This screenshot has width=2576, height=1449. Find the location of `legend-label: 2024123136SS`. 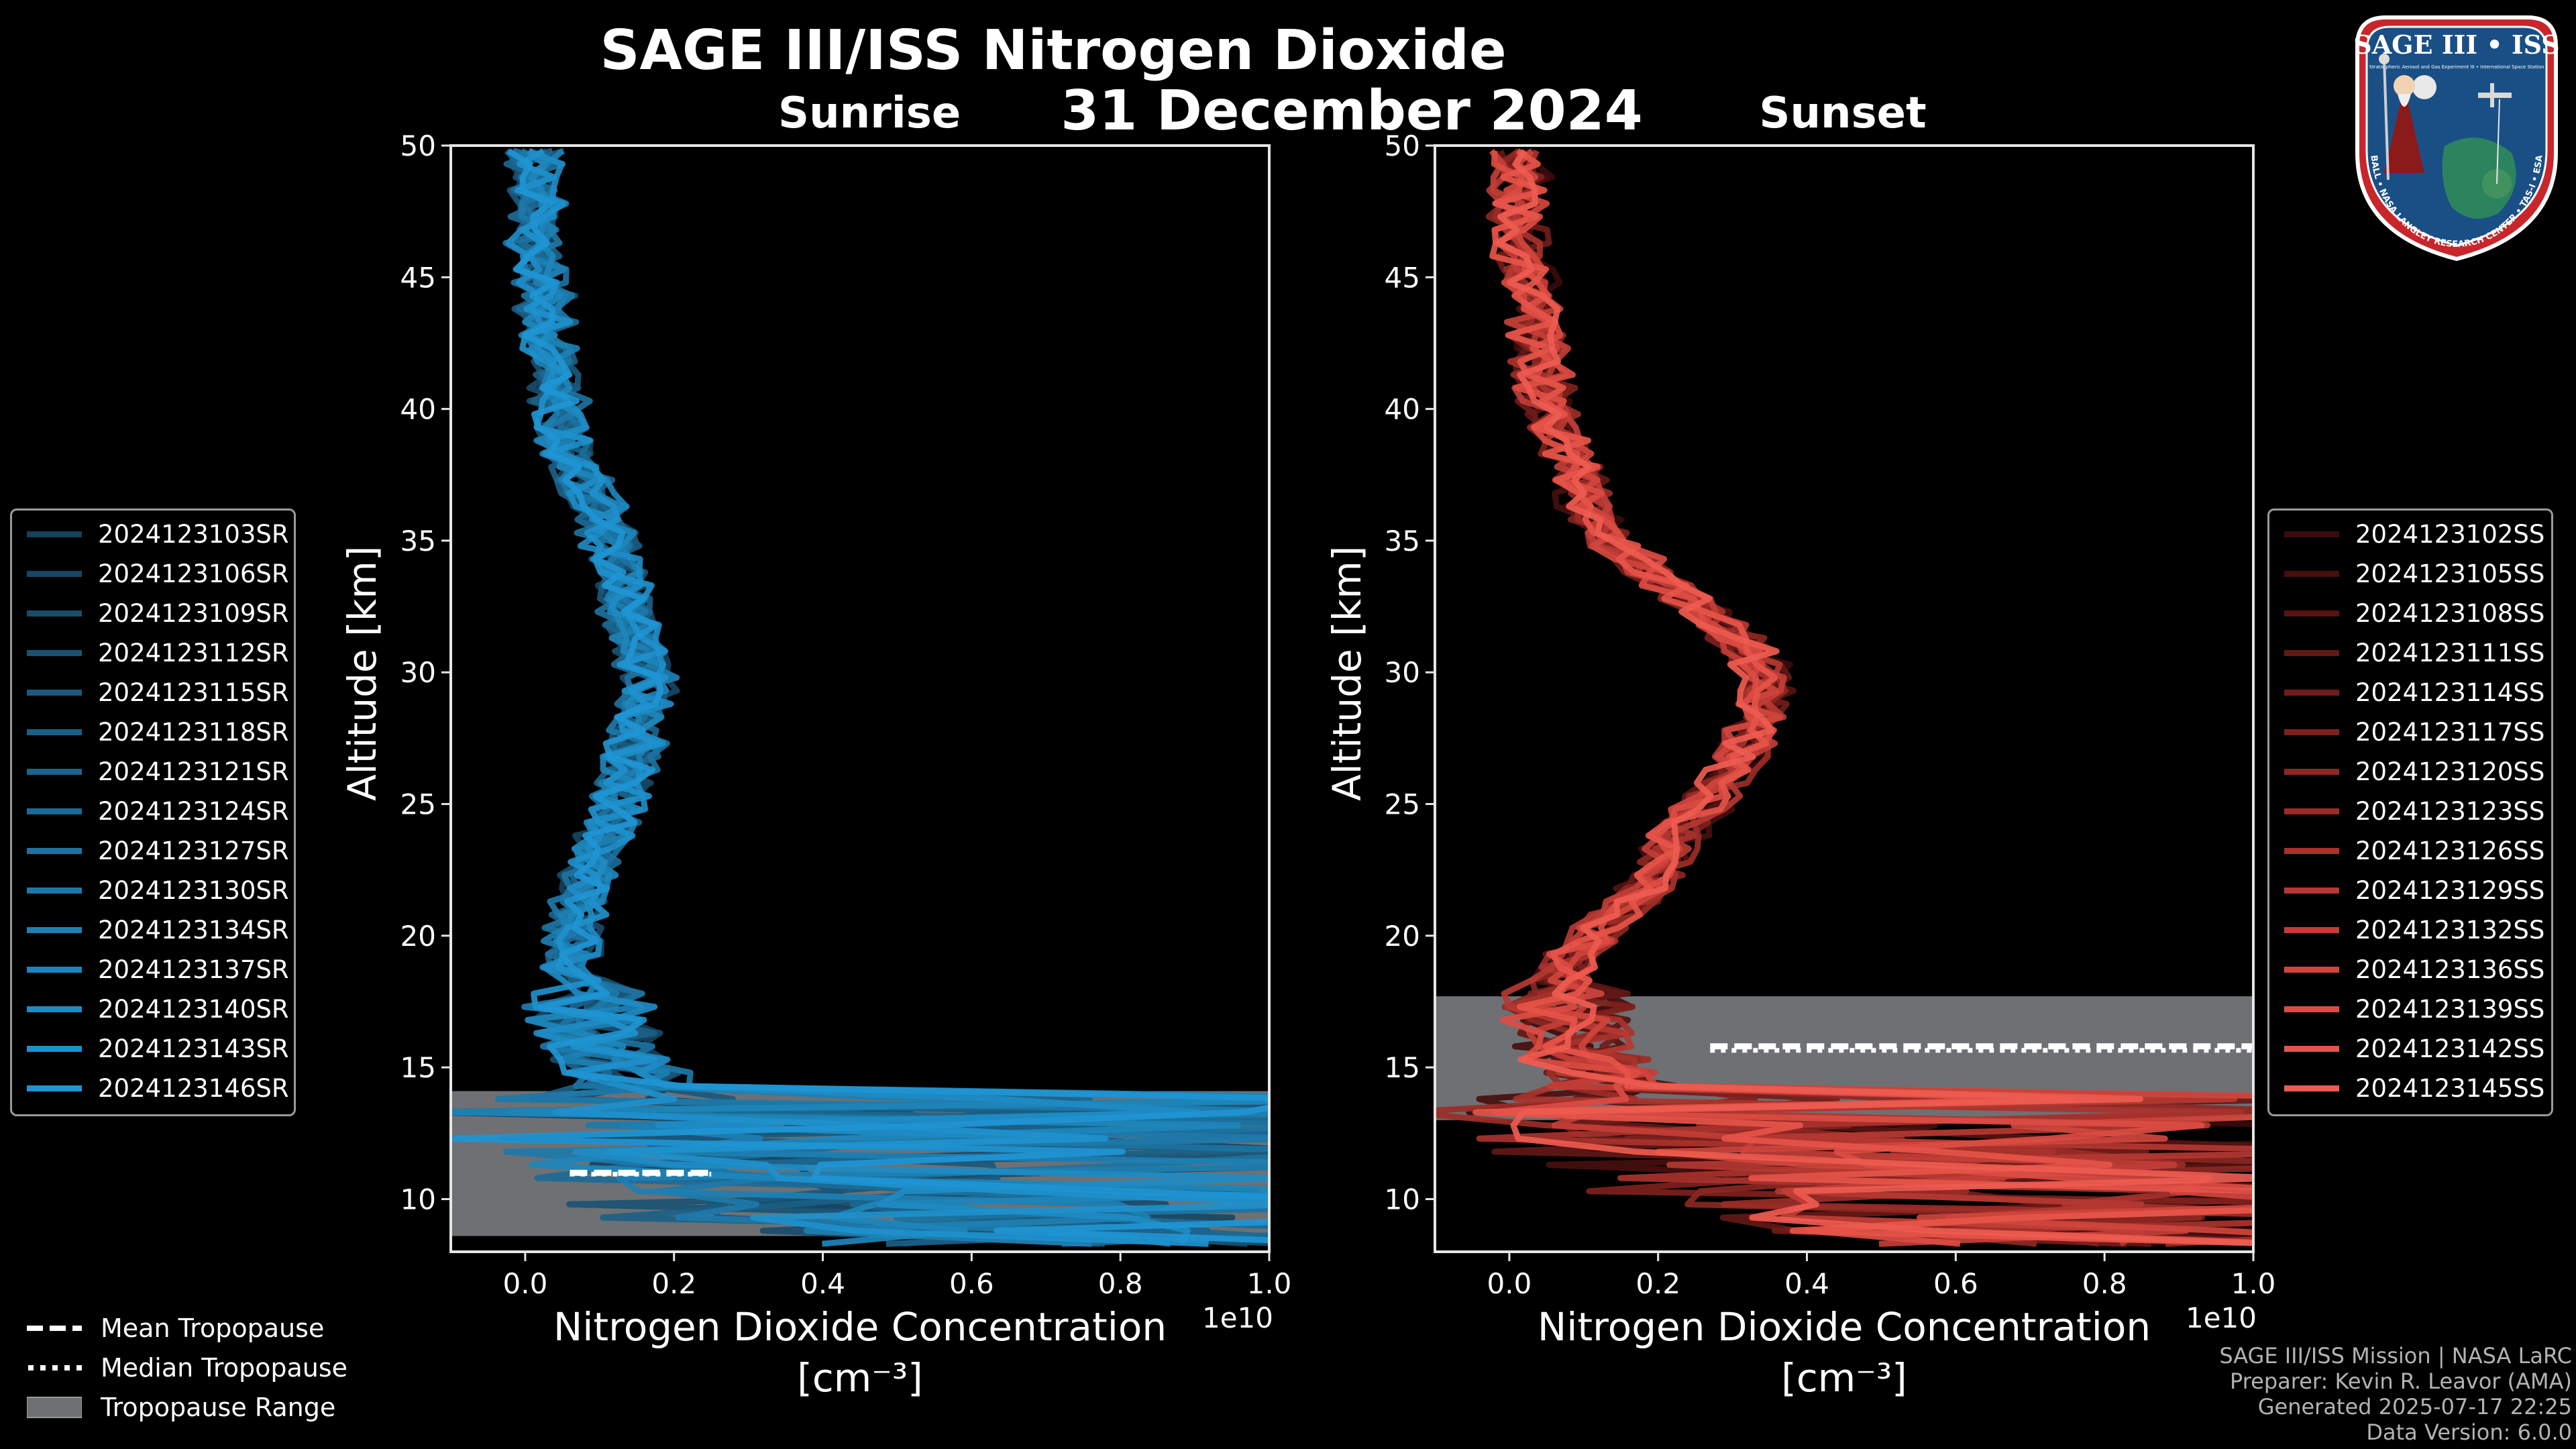

legend-label: 2024123136SS is located at coordinates (2450, 969).